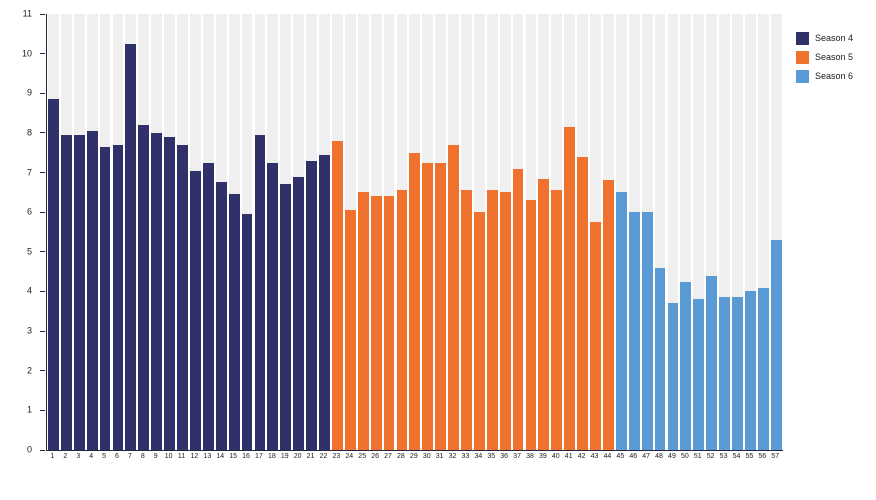  Describe the element at coordinates (802, 76) in the screenshot. I see `legend-swatch-season6` at that location.